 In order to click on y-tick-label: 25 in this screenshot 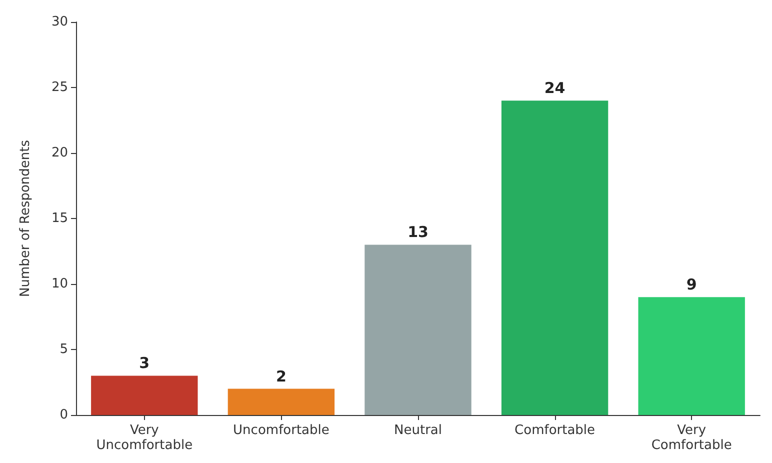, I will do `click(59, 87)`.